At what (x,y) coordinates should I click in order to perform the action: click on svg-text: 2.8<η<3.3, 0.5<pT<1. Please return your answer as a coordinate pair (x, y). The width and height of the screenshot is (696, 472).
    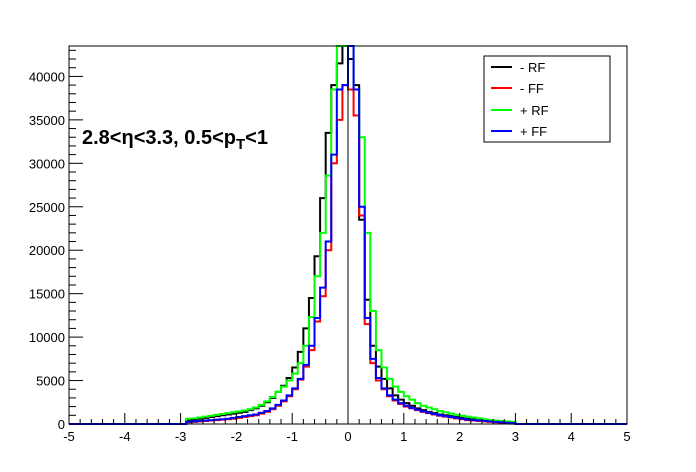
    Looking at the image, I should click on (175, 140).